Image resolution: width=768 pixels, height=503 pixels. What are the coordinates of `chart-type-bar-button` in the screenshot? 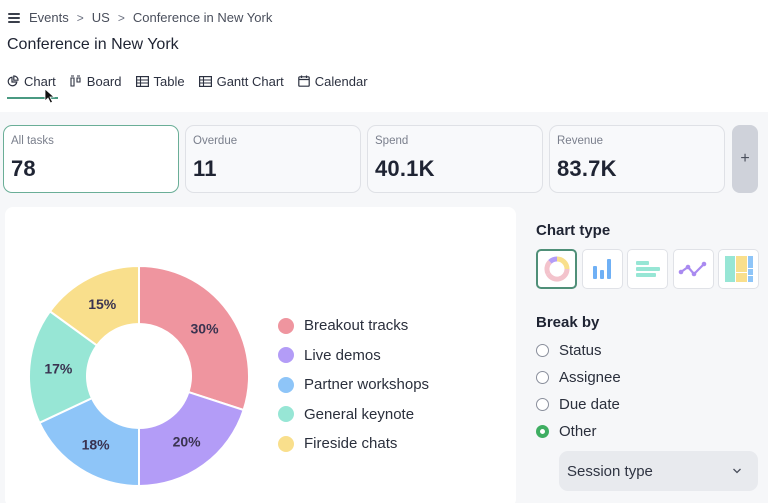 It's located at (602, 269).